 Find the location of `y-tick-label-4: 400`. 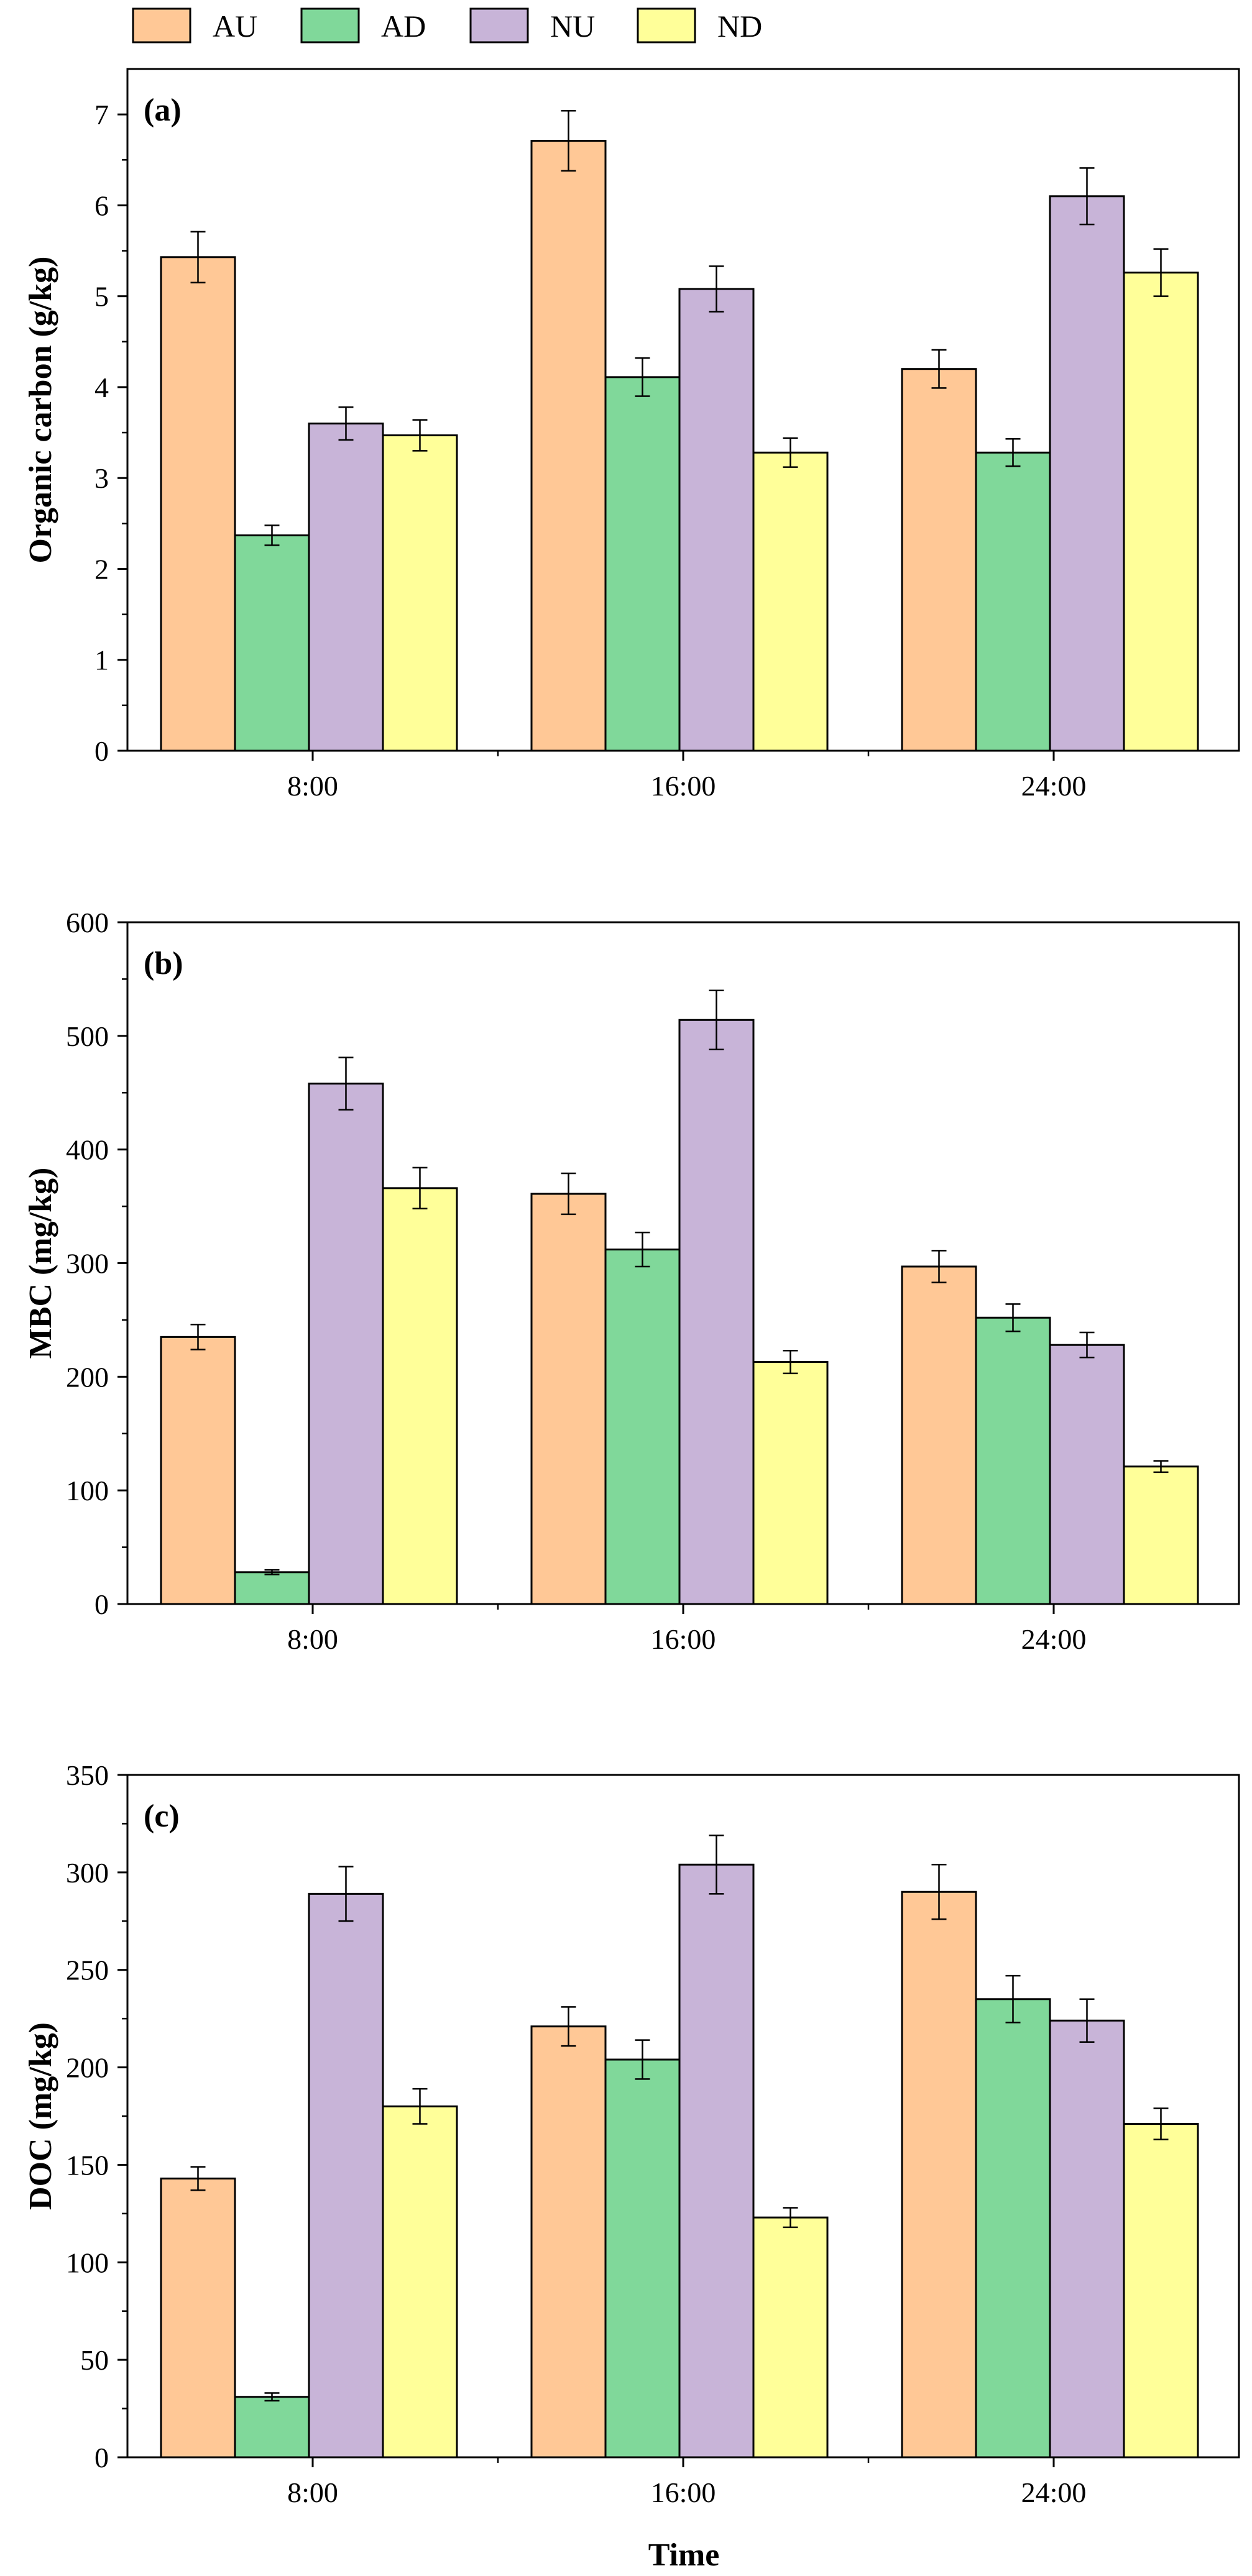

y-tick-label-4: 400 is located at coordinates (87, 1150).